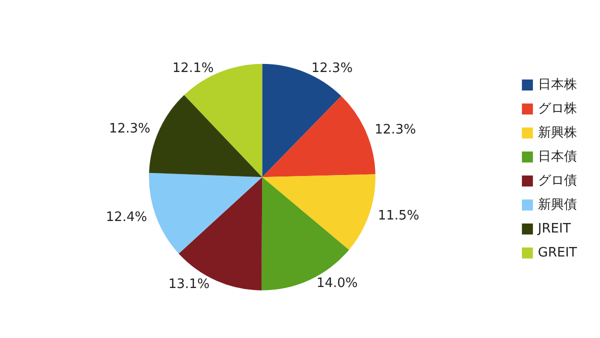 The image size is (600, 338). What do you see at coordinates (553, 229) in the screenshot?
I see `legend-label: JREIT` at bounding box center [553, 229].